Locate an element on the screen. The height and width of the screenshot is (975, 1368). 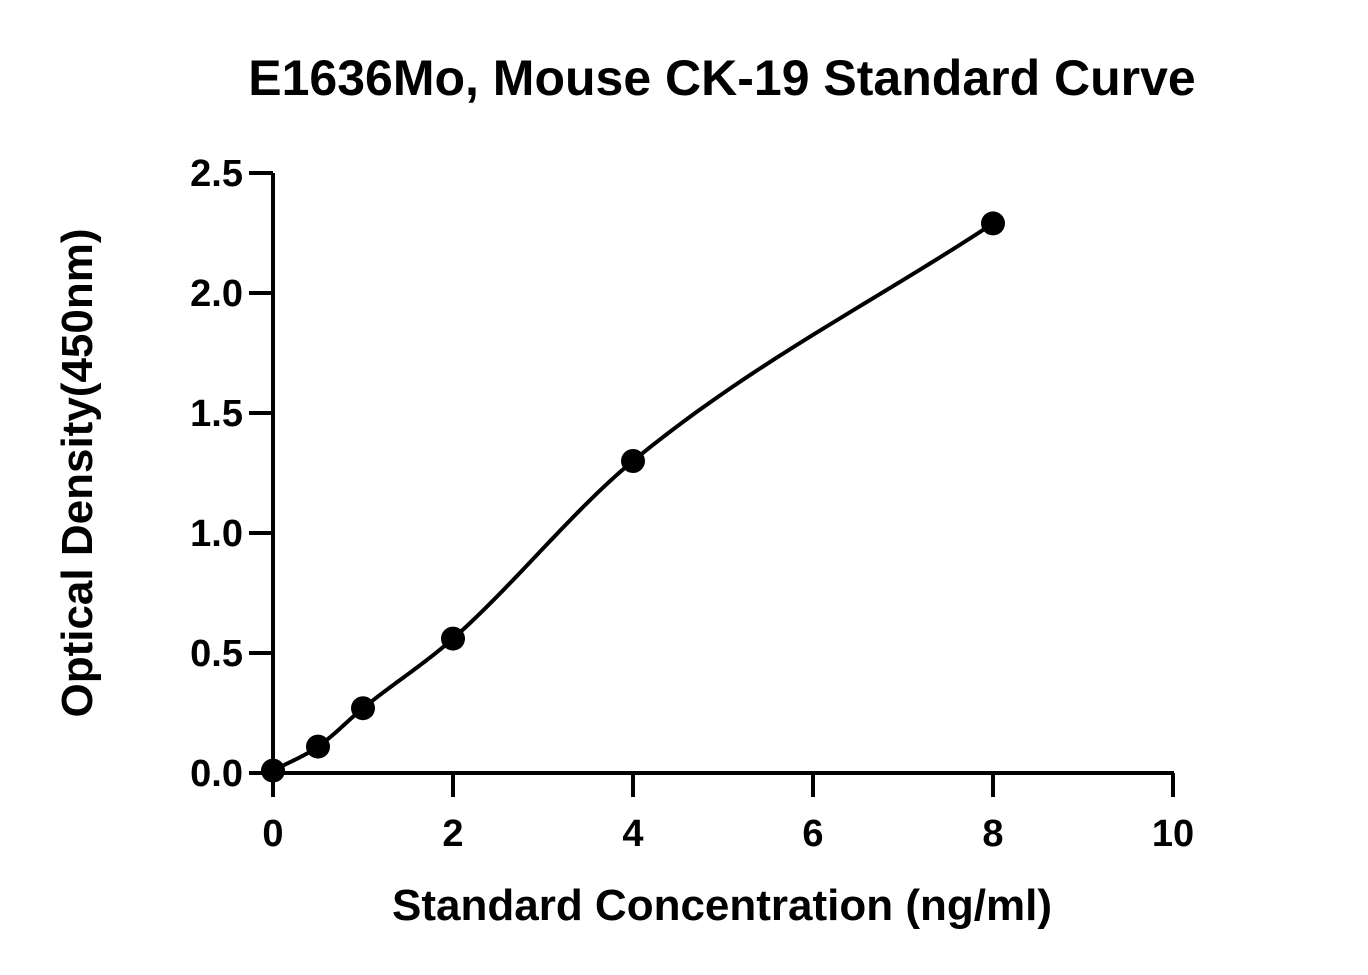
y-tick-label: 2.0 is located at coordinates (216, 294).